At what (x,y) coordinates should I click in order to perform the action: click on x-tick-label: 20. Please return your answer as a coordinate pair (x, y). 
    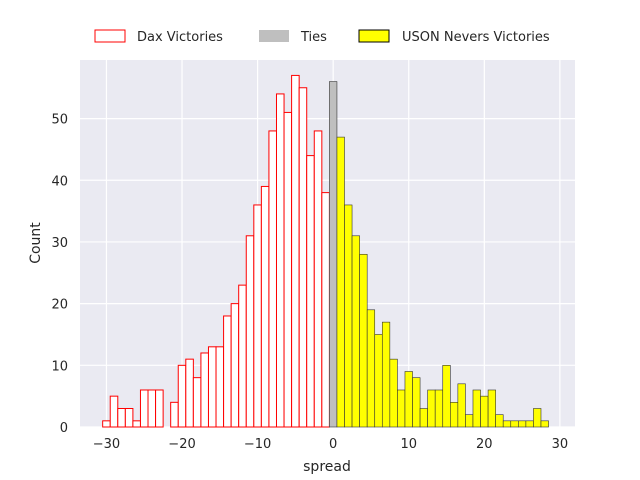
    Looking at the image, I should click on (484, 444).